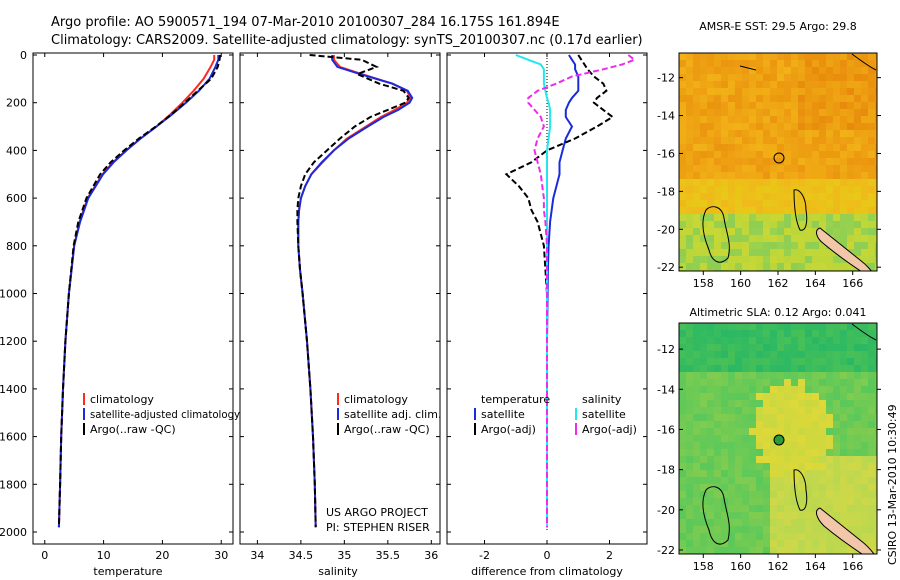  What do you see at coordinates (769, 173) in the screenshot?
I see `sst-map-lat-axis: -12-14-16-18-20-22` at bounding box center [769, 173].